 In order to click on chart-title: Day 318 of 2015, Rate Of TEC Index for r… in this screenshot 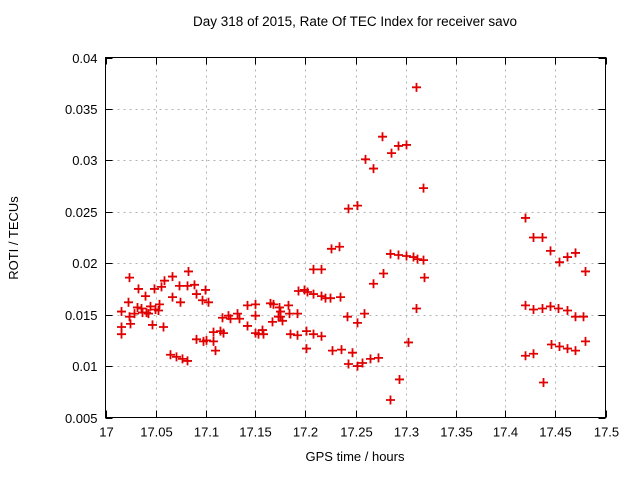, I will do `click(355, 21)`.